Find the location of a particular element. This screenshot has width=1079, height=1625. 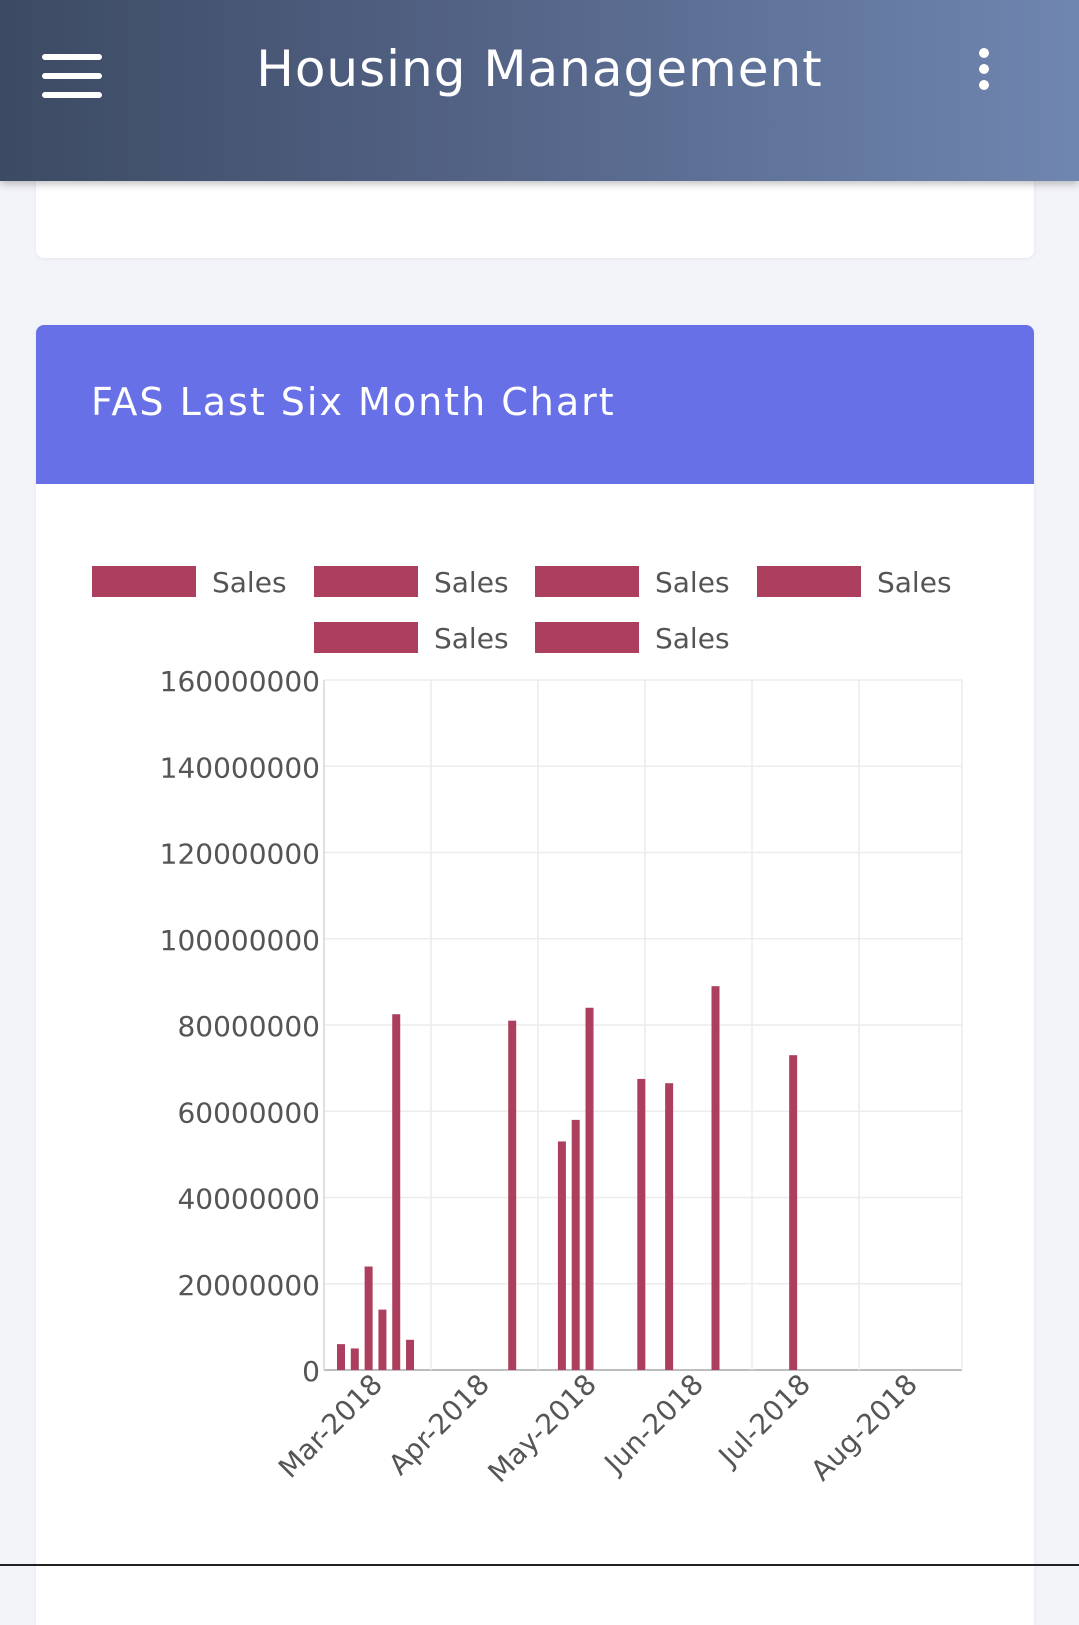

y-tick-label: 60000000 is located at coordinates (248, 1112).